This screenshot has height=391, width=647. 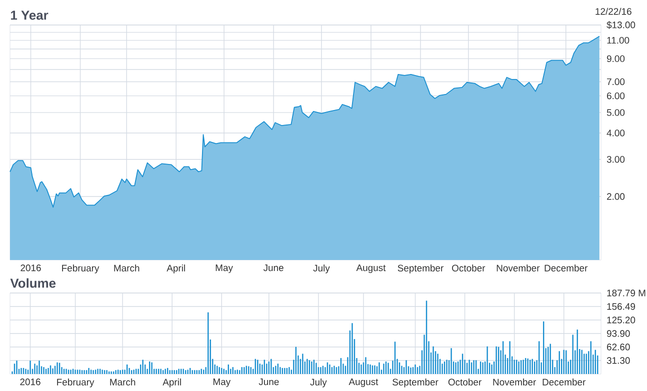 What do you see at coordinates (615, 112) in the screenshot?
I see `y-tick-label: 5.00` at bounding box center [615, 112].